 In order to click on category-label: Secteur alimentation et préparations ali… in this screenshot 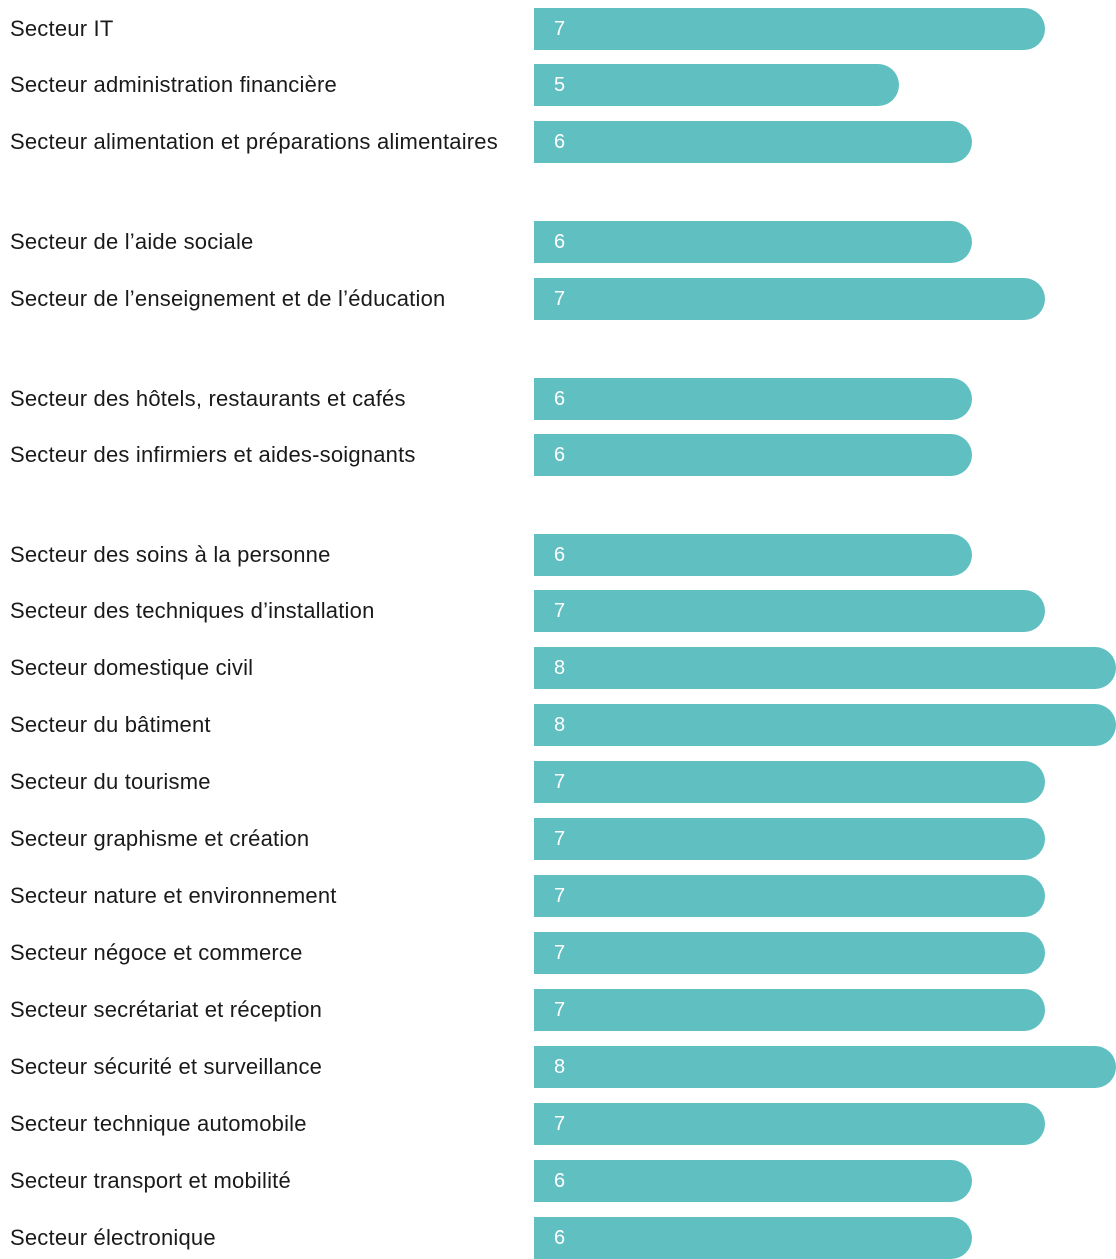, I will do `click(254, 141)`.